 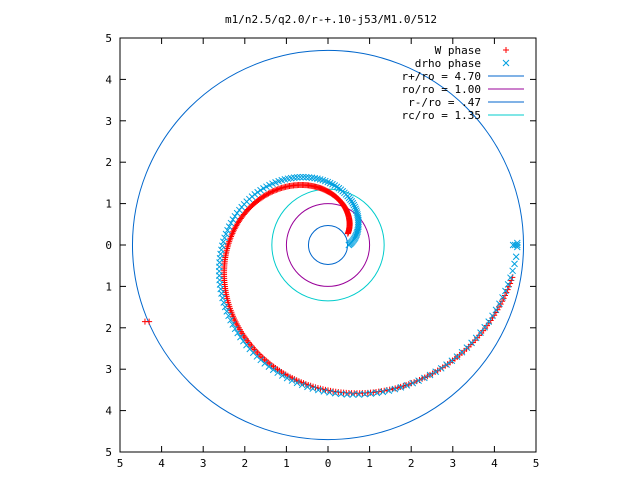 What do you see at coordinates (411, 463) in the screenshot?
I see `x-tick-label: 2` at bounding box center [411, 463].